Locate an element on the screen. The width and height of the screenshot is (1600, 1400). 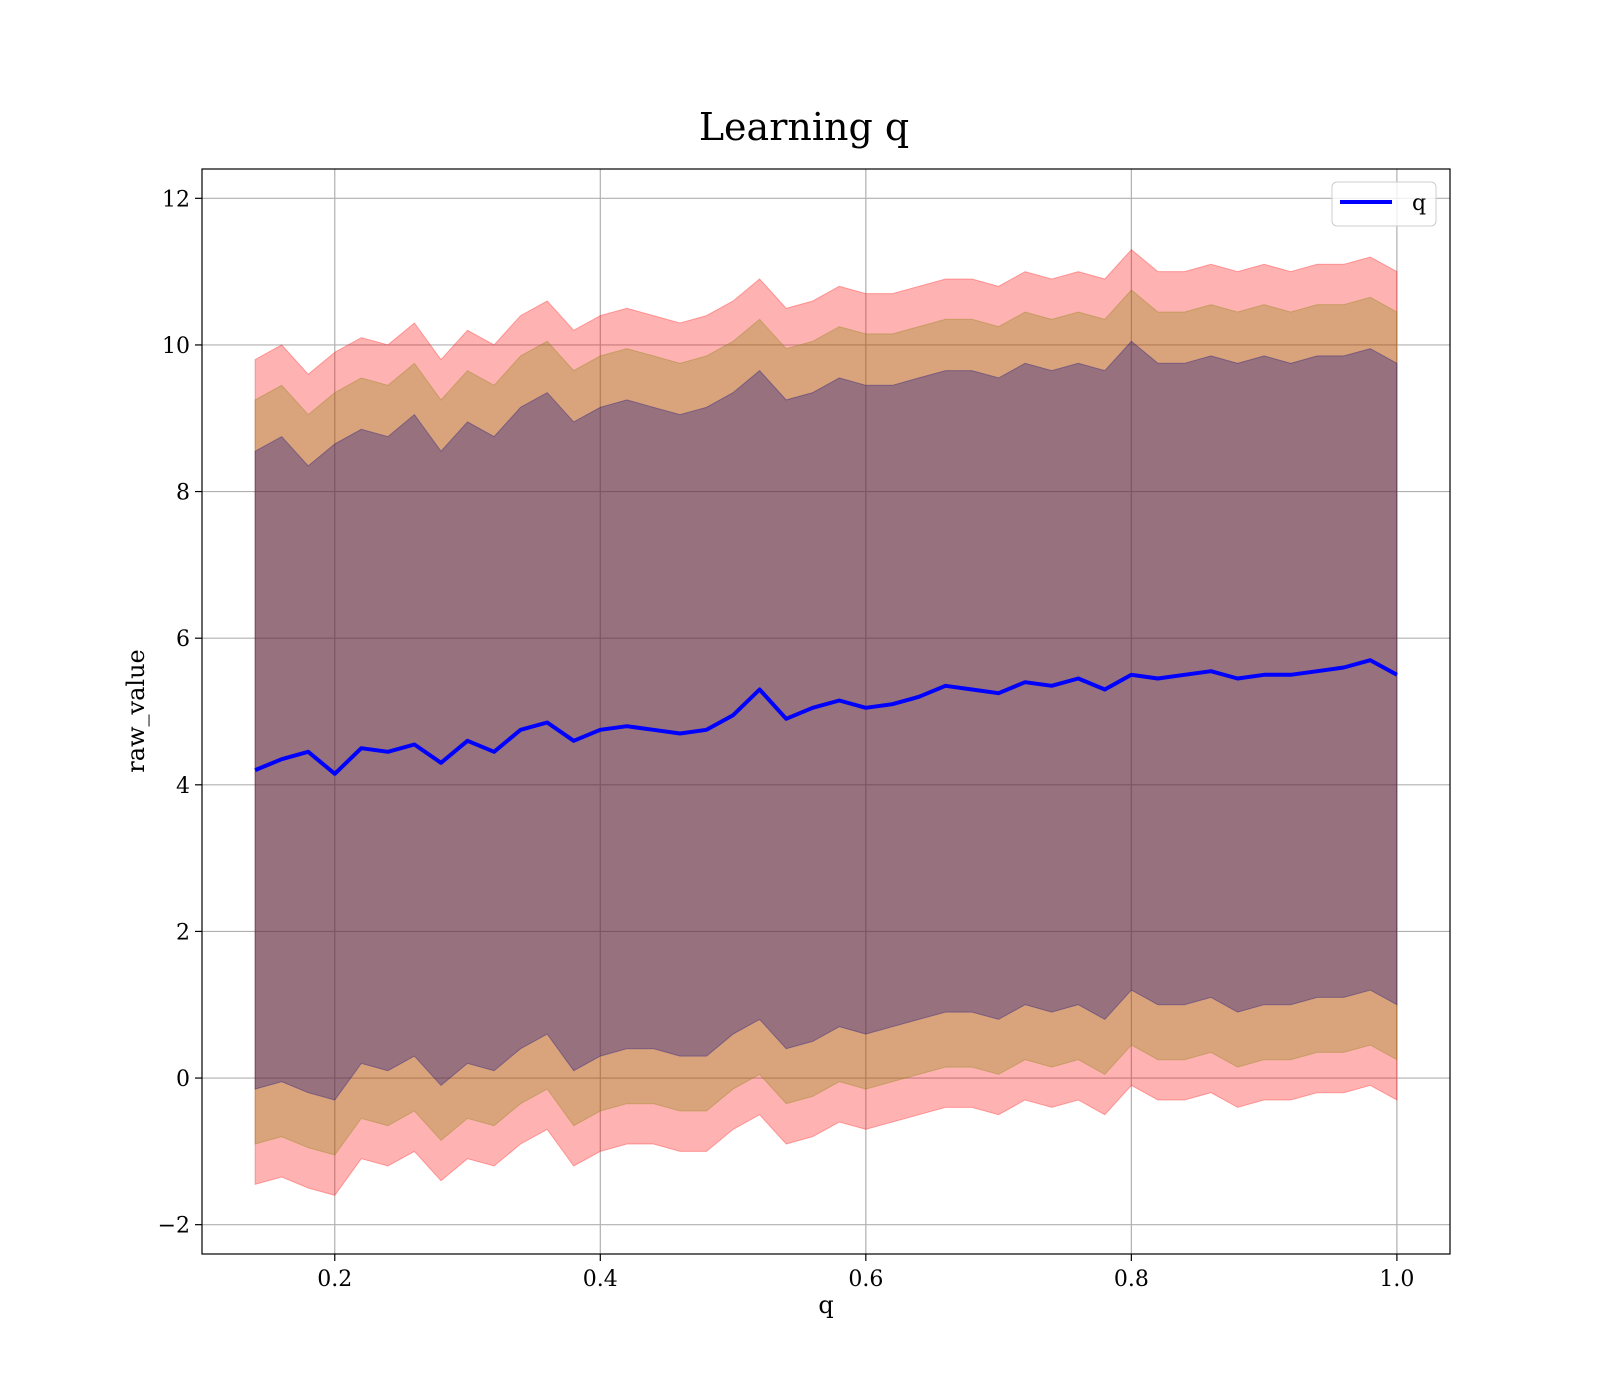
x-tick-label: 1.0 is located at coordinates (1396, 1279).